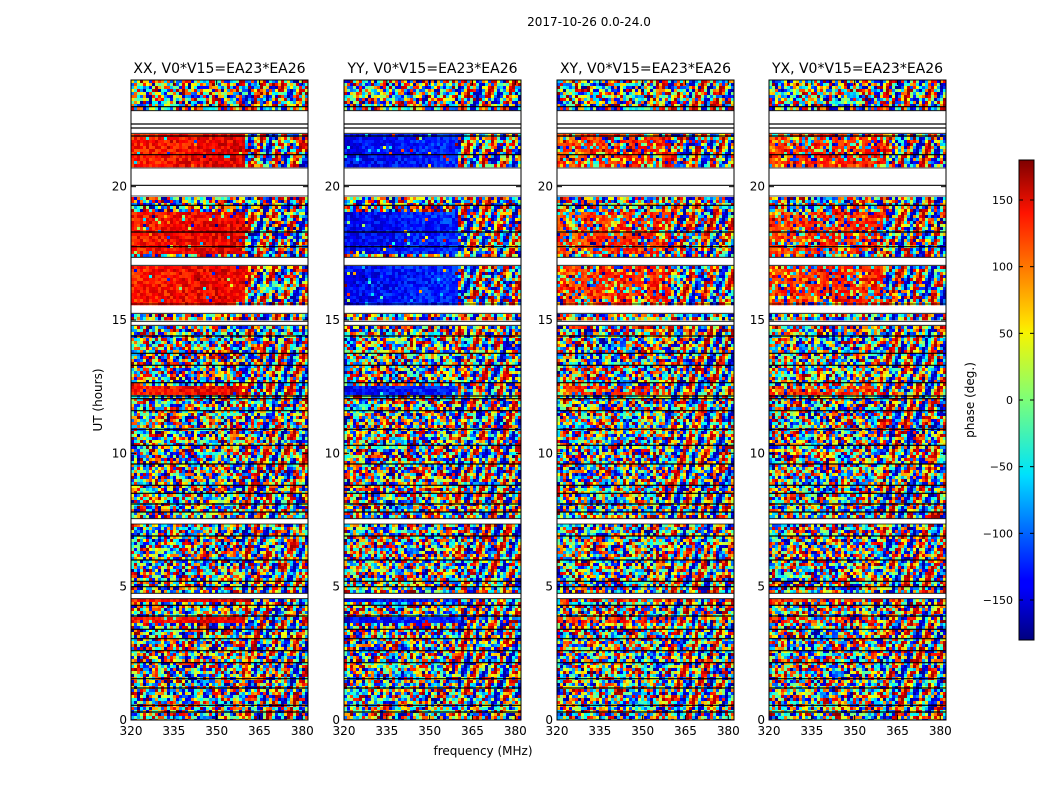  What do you see at coordinates (482, 751) in the screenshot?
I see `x-axis-label: frequency (MHz)` at bounding box center [482, 751].